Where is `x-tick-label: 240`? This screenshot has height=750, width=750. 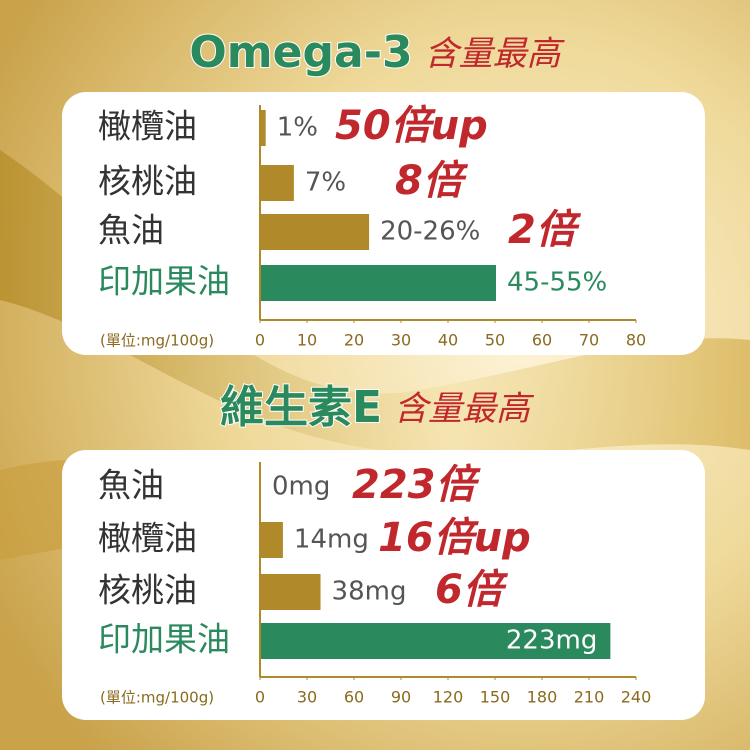 x-tick-label: 240 is located at coordinates (636, 697).